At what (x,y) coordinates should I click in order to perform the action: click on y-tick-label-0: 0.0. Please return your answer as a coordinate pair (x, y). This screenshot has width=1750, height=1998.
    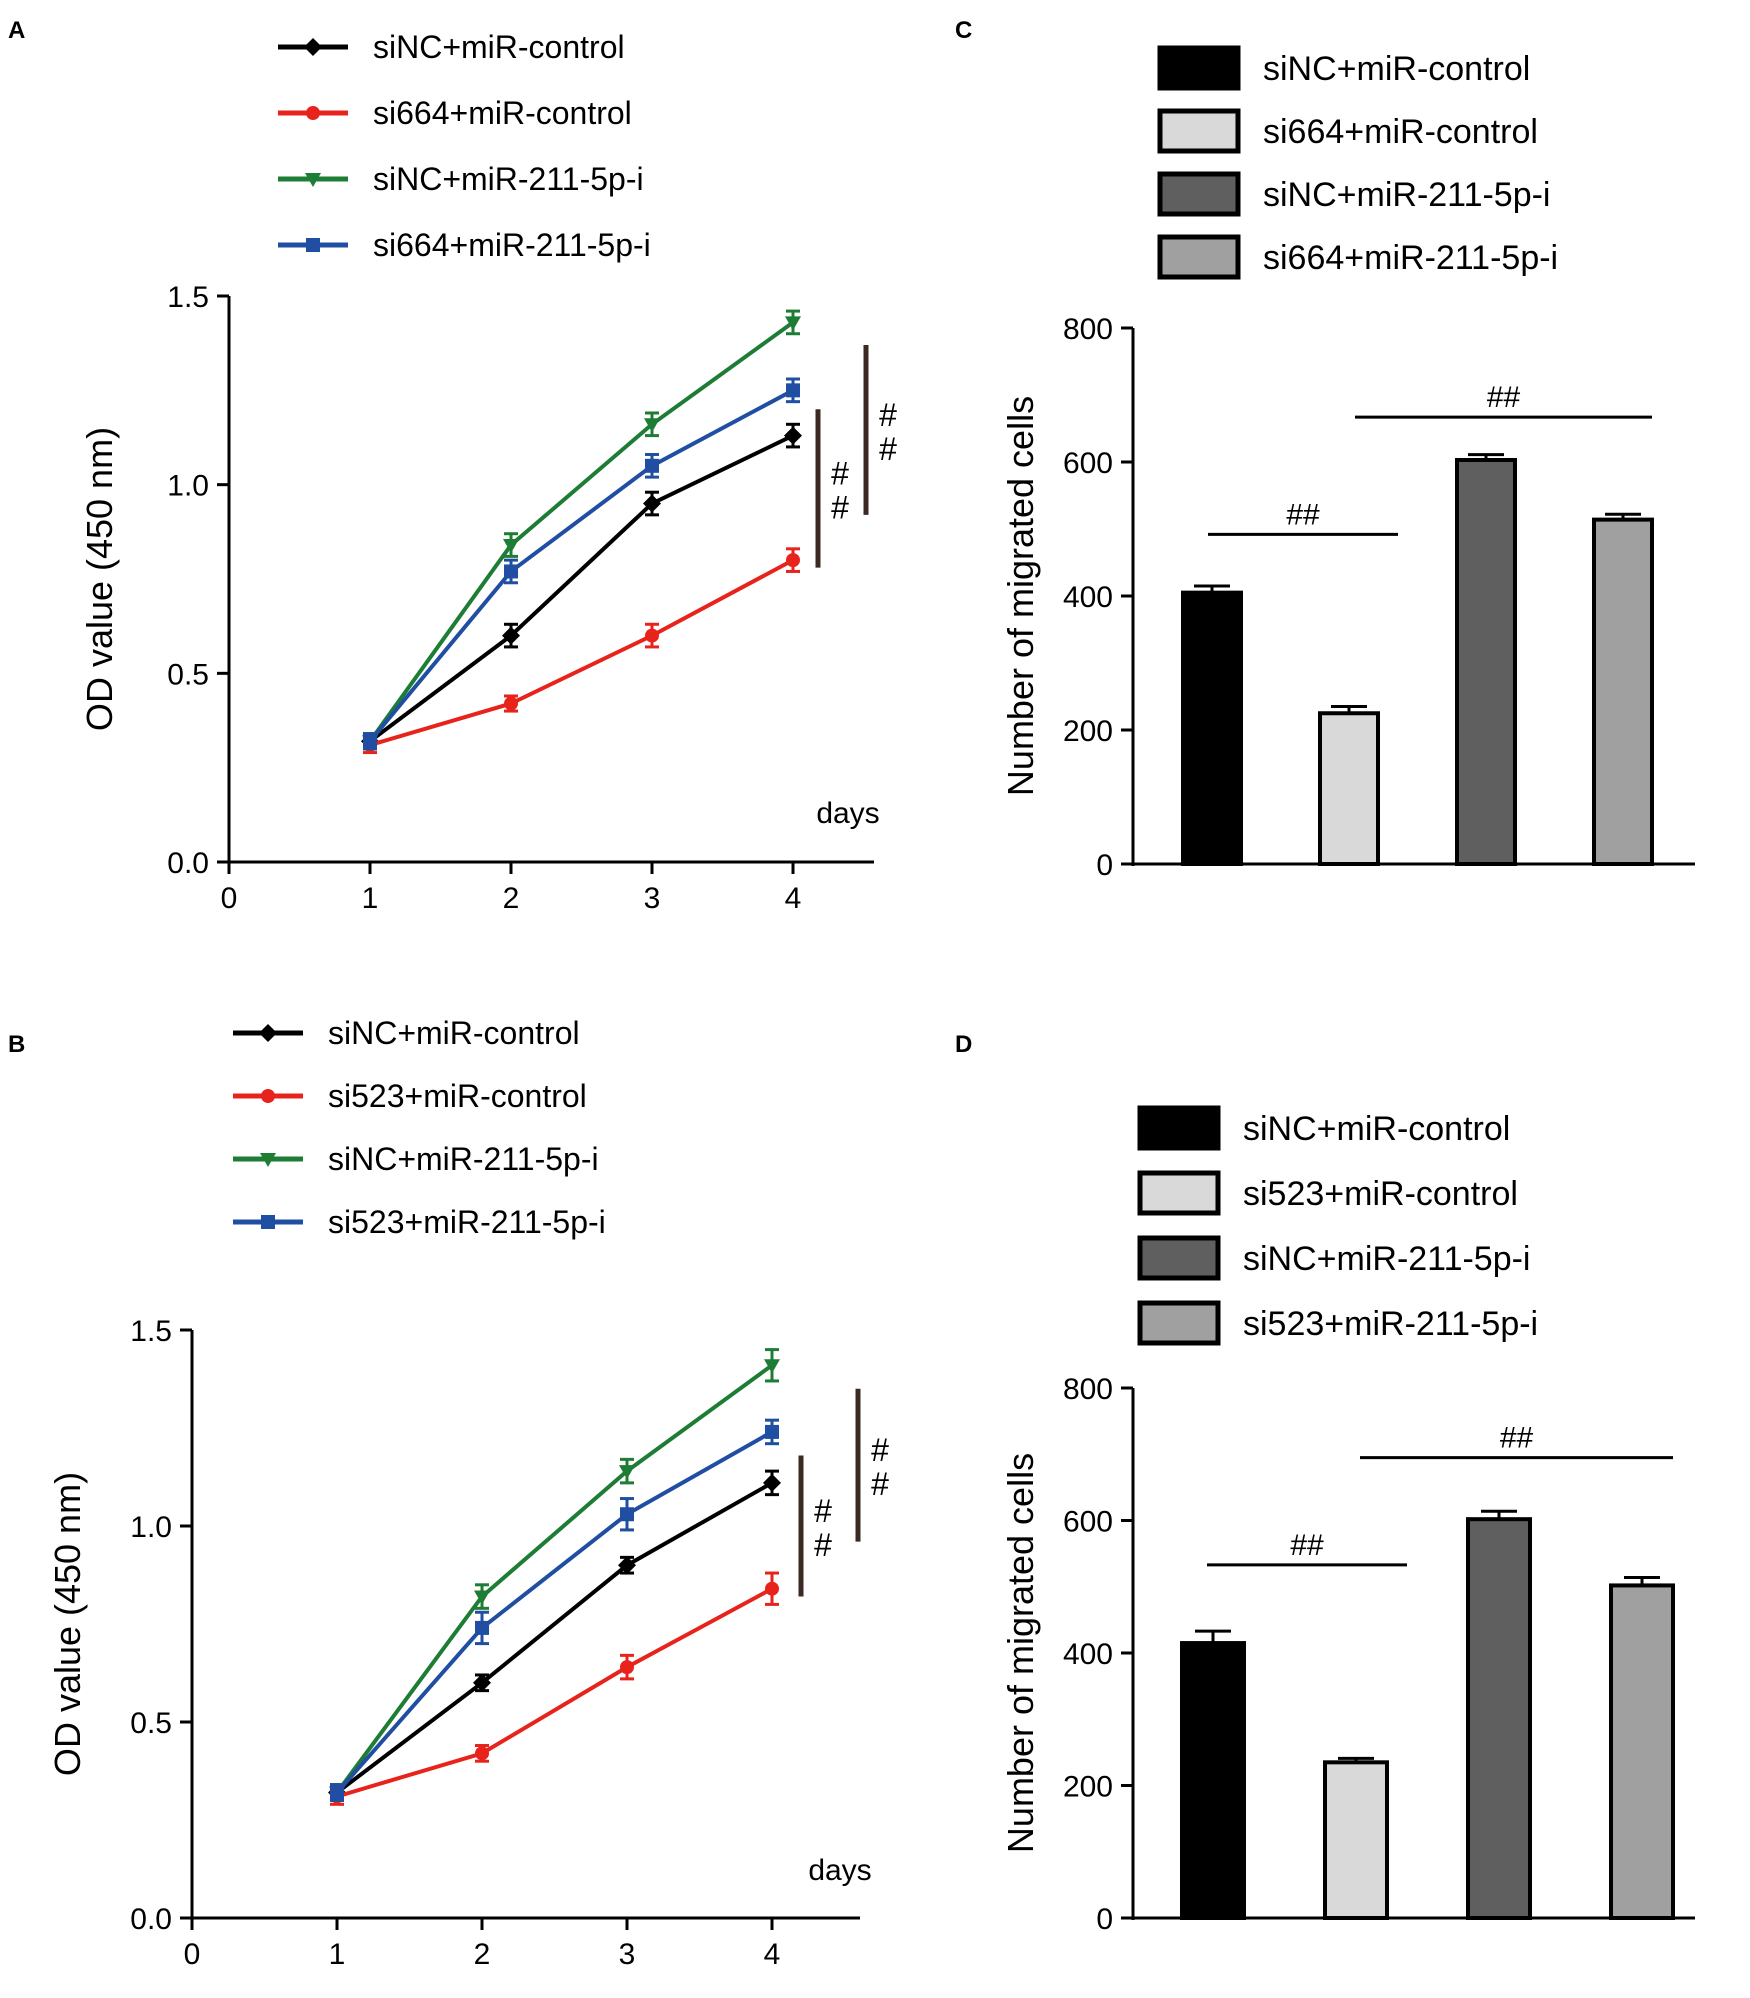
    Looking at the image, I should click on (188, 863).